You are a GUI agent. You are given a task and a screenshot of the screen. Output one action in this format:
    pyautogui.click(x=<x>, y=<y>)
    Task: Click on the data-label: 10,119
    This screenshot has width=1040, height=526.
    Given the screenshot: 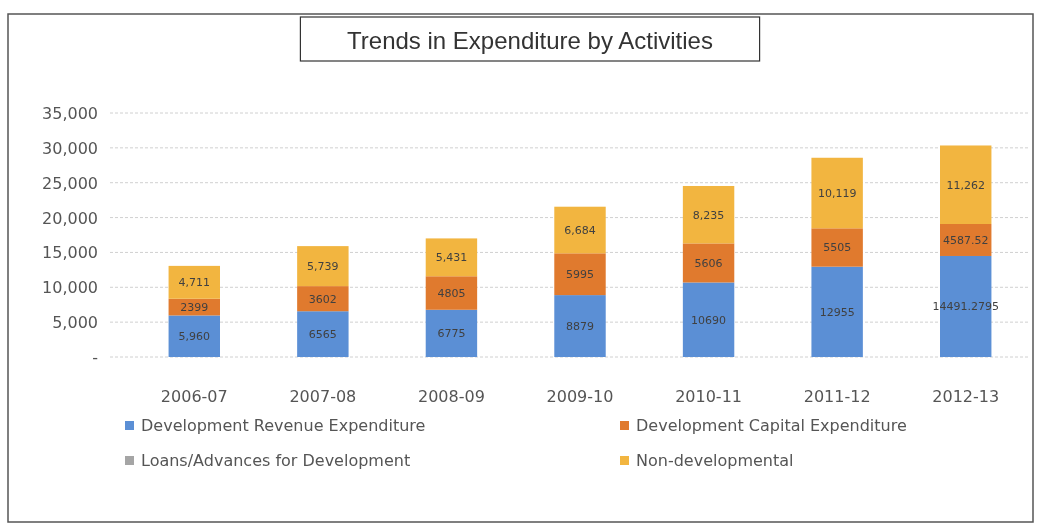 What is the action you would take?
    pyautogui.click(x=837, y=194)
    